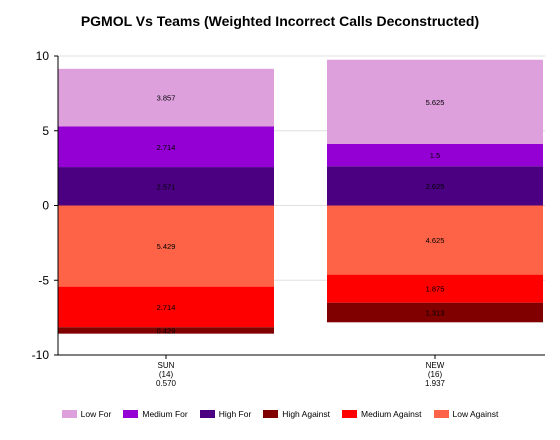 Image resolution: width=560 pixels, height=440 pixels. What do you see at coordinates (166, 374) in the screenshot?
I see `x-category-count: (14)` at bounding box center [166, 374].